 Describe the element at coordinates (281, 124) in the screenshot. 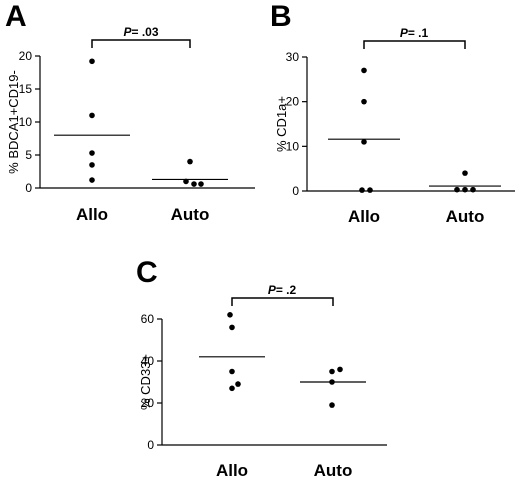

I see `y-axis-title: % CD1a+` at that location.